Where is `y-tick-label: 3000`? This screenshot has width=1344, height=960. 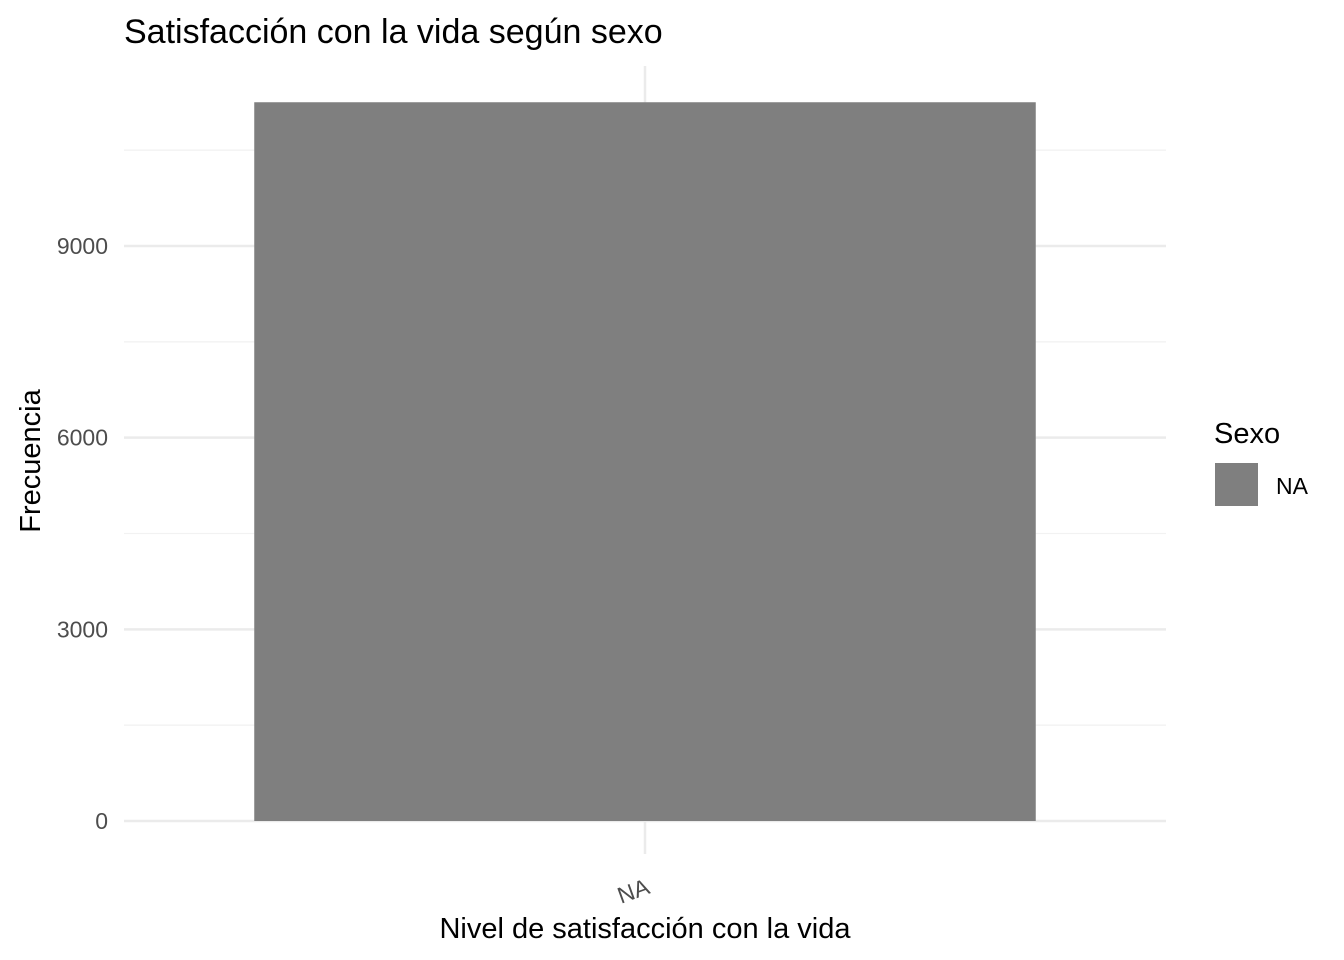
y-tick-label: 3000 is located at coordinates (82, 629).